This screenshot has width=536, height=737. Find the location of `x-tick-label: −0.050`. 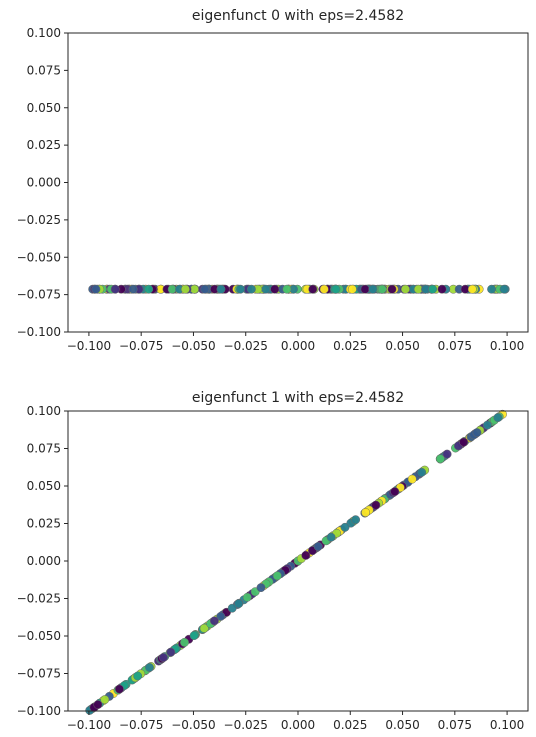

x-tick-label: −0.050 is located at coordinates (193, 725).